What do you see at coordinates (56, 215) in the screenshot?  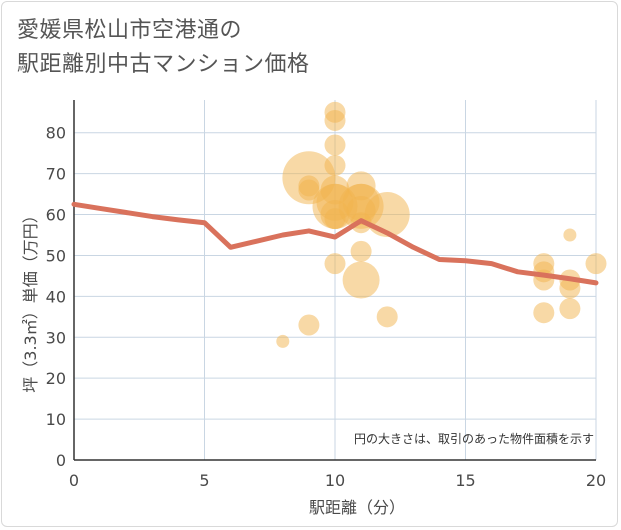 I see `y-tick-label: 60` at bounding box center [56, 215].